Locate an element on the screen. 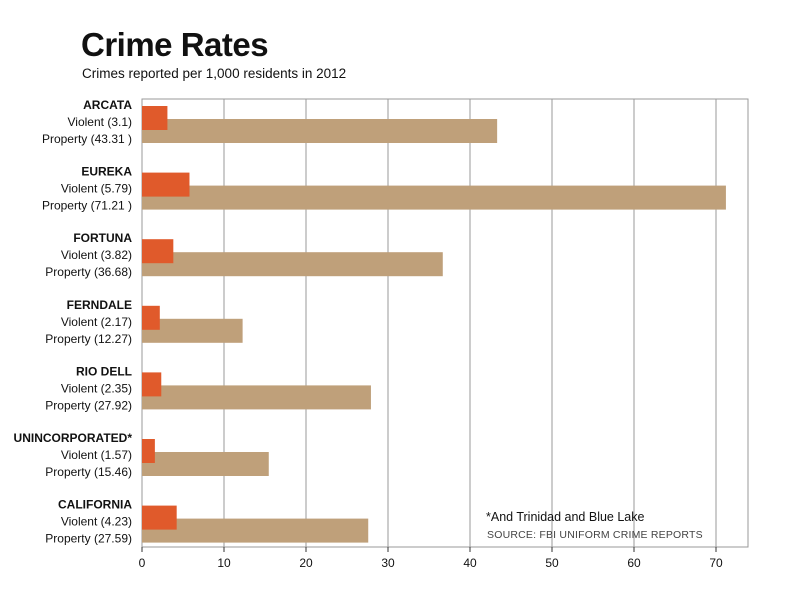 The height and width of the screenshot is (600, 787). group-label-california: CALIFORNIA is located at coordinates (95, 505).